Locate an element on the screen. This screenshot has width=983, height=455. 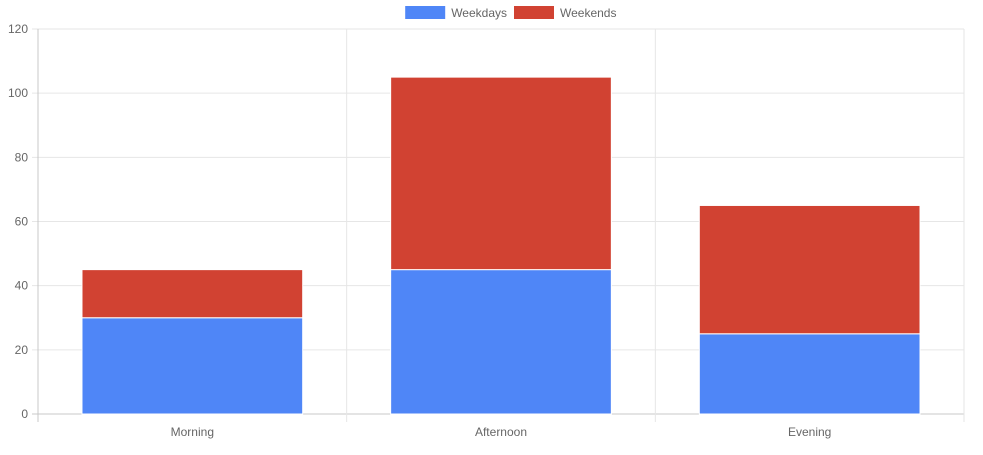
y-tick-label: 0 is located at coordinates (24, 414).